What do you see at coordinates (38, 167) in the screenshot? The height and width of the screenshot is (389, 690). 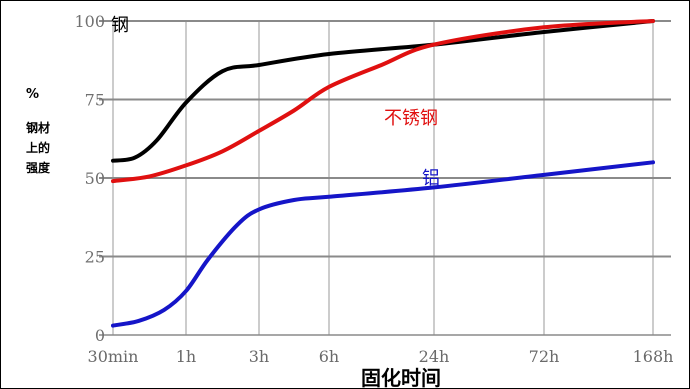 I see `y-axis-label-line: 强度` at bounding box center [38, 167].